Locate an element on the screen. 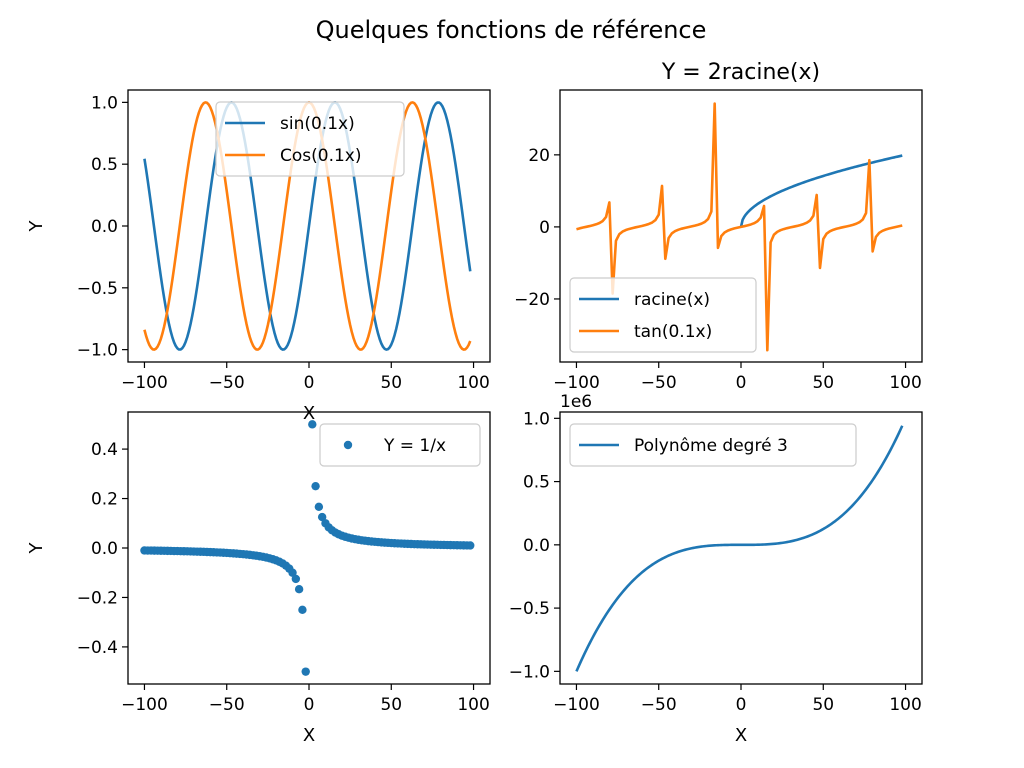  plot3-legend: Y = 1/x is located at coordinates (400, 445).